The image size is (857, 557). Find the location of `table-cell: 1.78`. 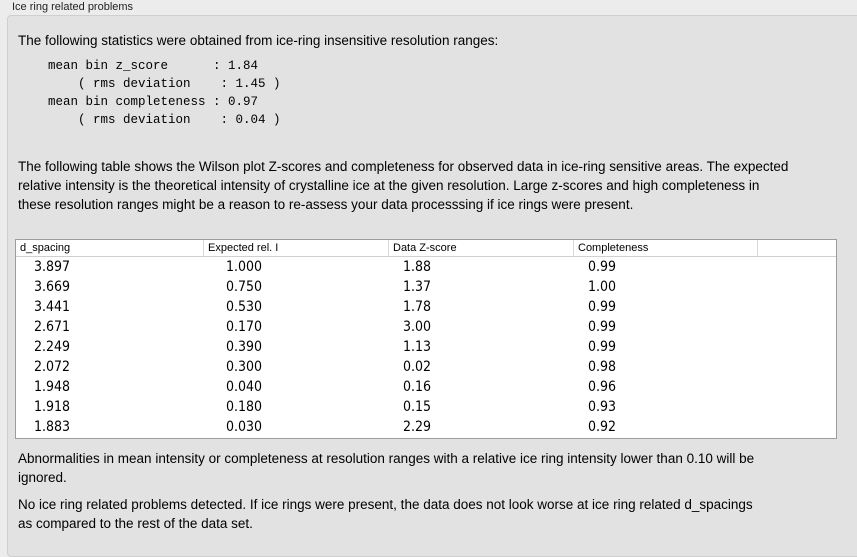

table-cell: 1.78 is located at coordinates (417, 307).